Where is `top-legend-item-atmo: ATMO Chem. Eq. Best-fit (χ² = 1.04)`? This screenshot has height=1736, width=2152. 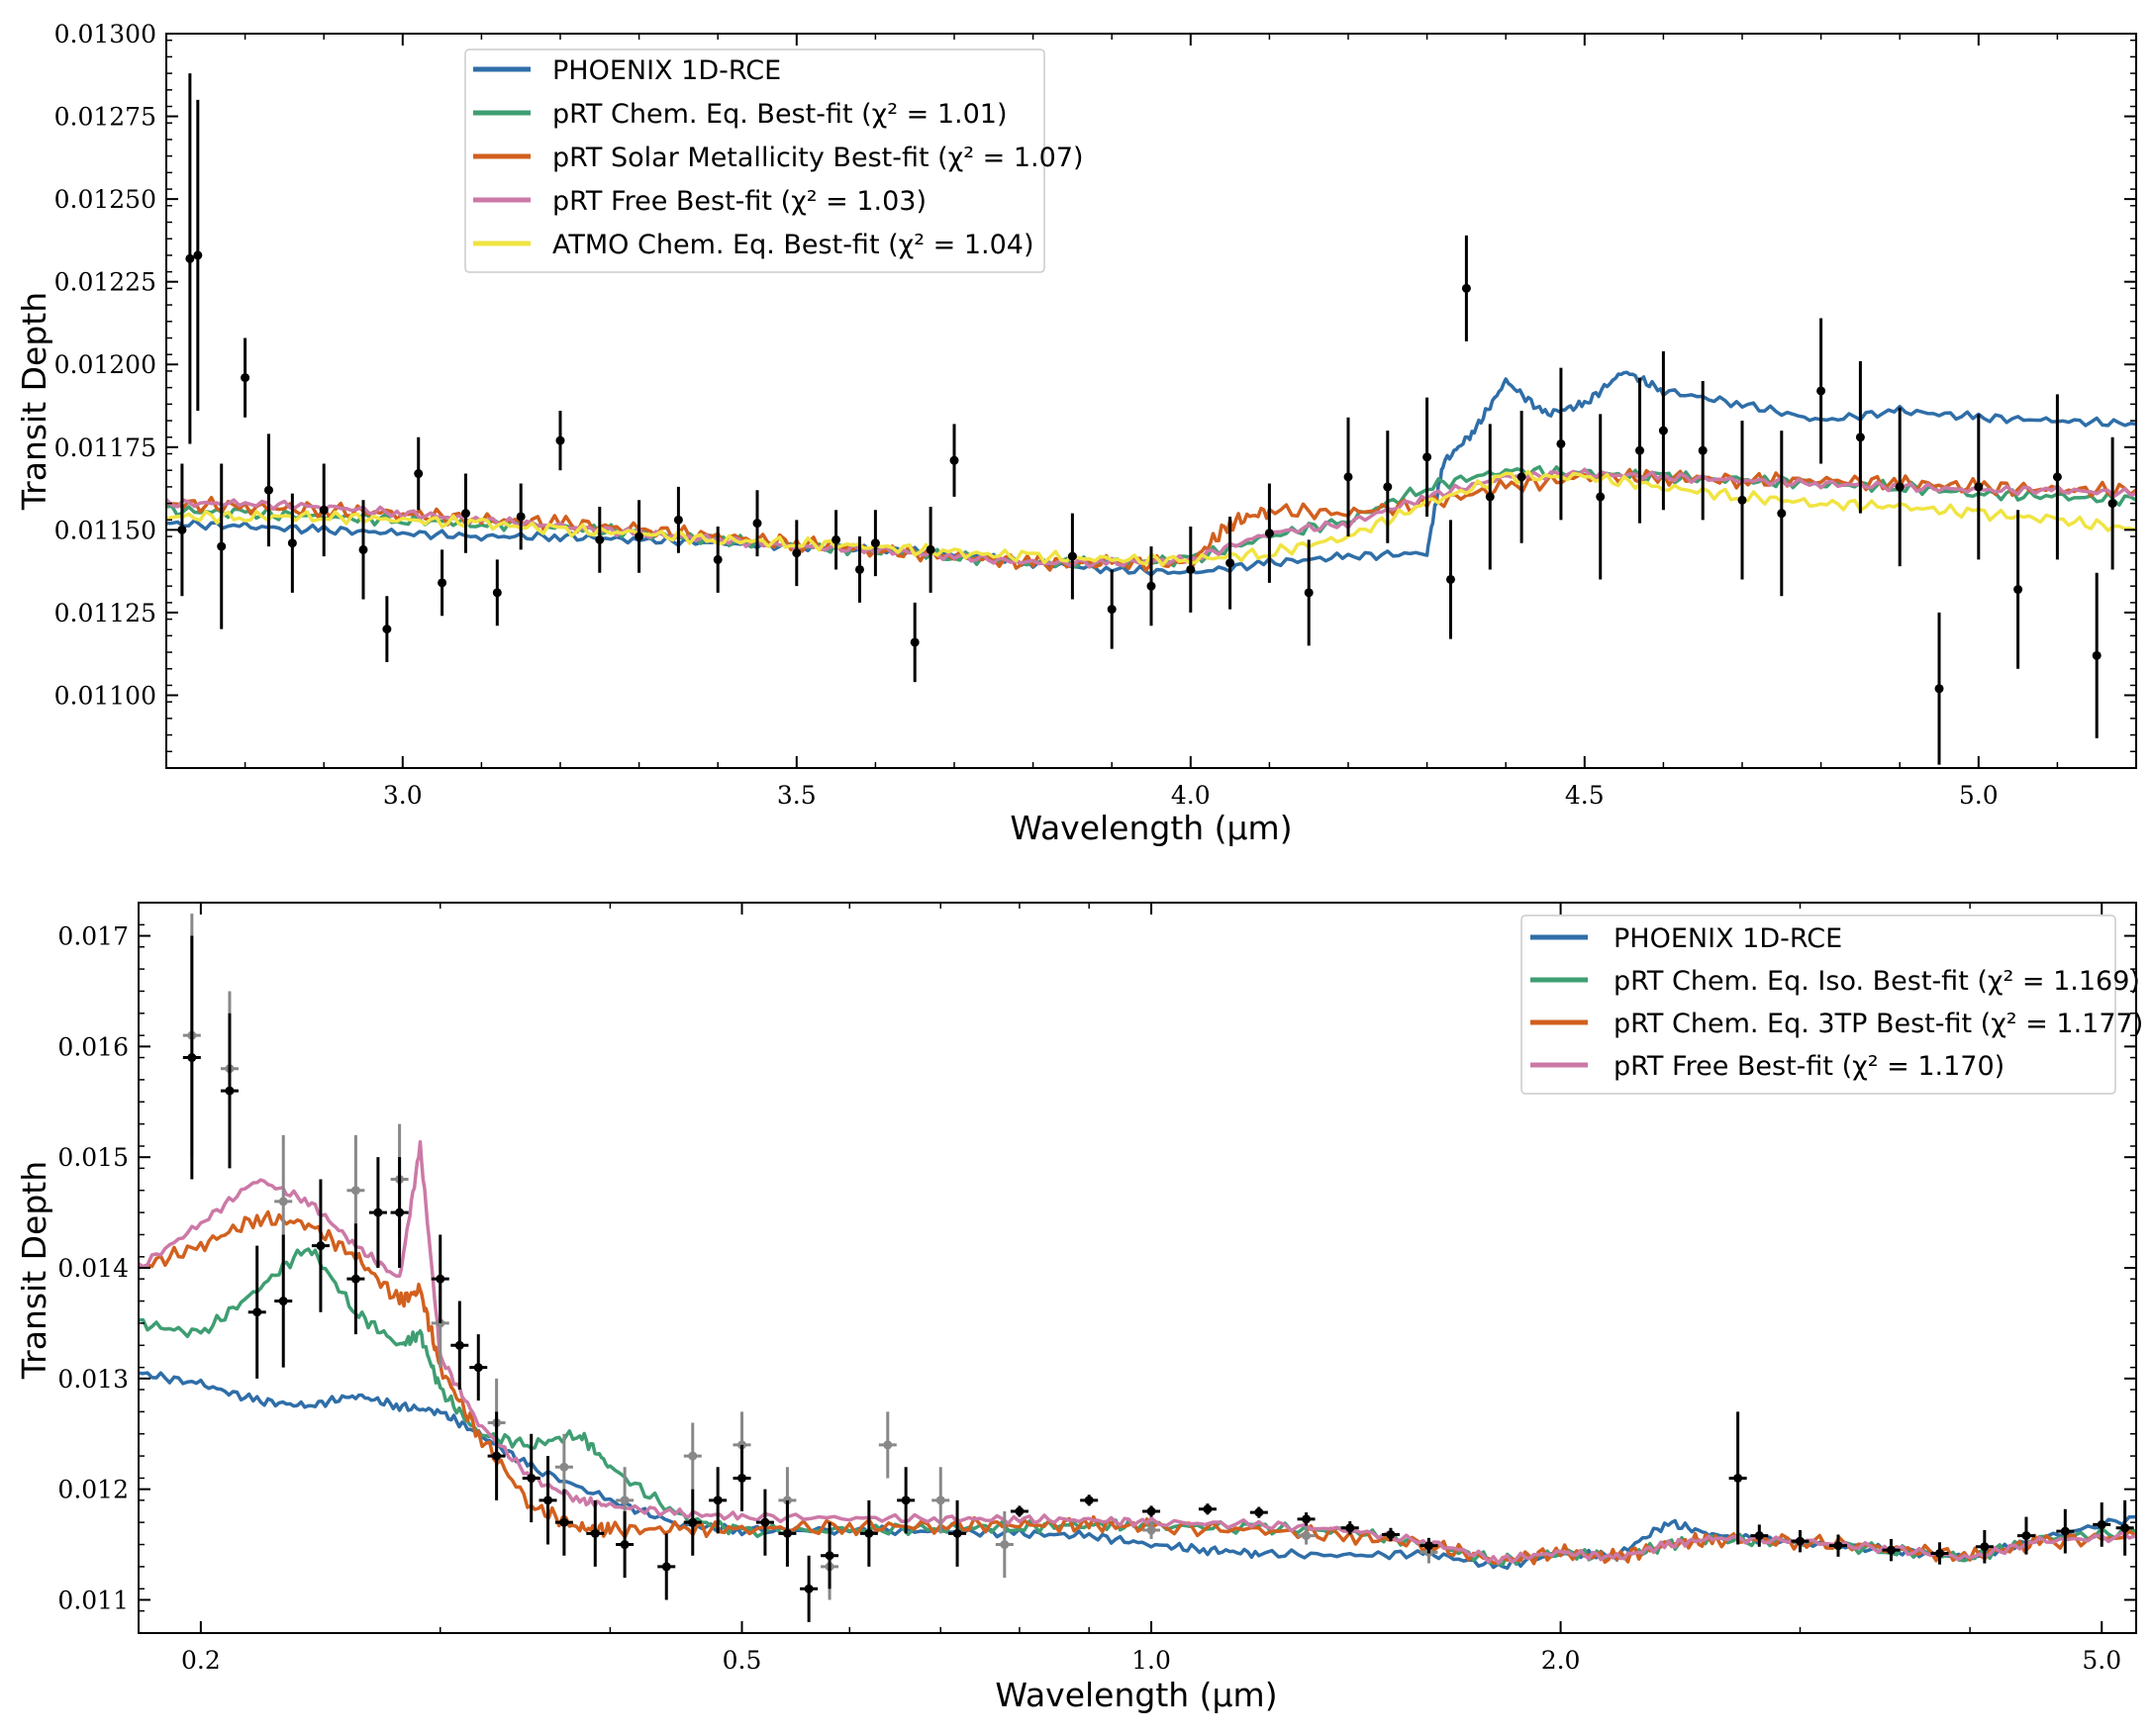
top-legend-item-atmo: ATMO Chem. Eq. Best-fit (χ² = 1.04) is located at coordinates (753, 245).